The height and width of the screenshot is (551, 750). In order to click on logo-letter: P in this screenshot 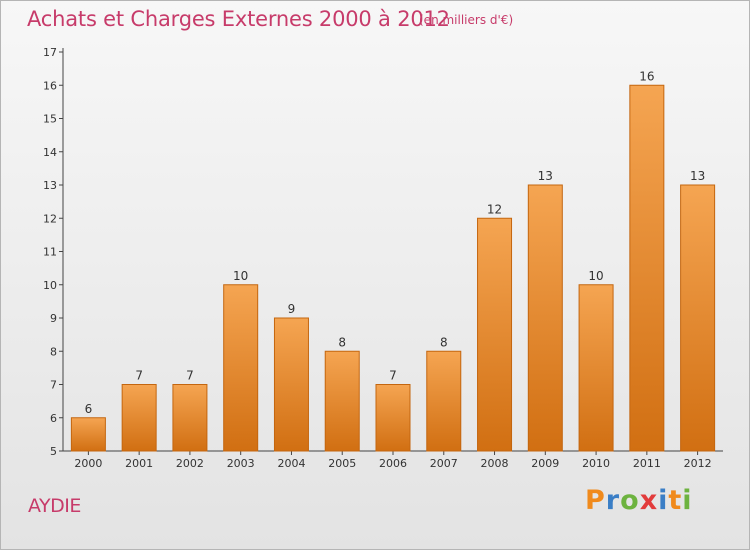, I will do `click(595, 500)`.